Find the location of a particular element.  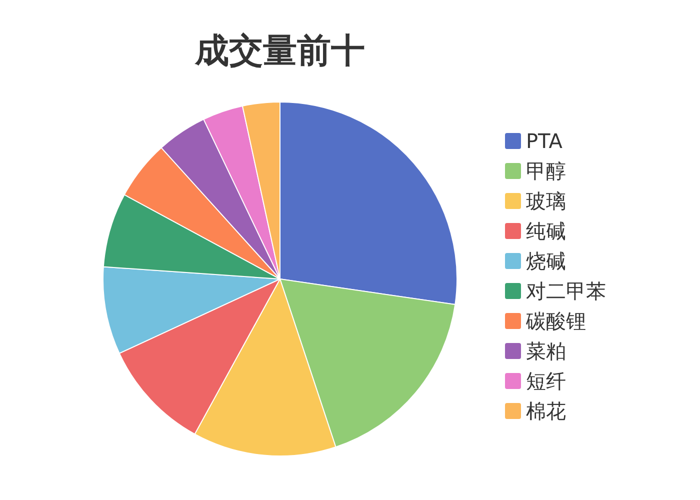

legend-label: 菜粕 is located at coordinates (546, 351).